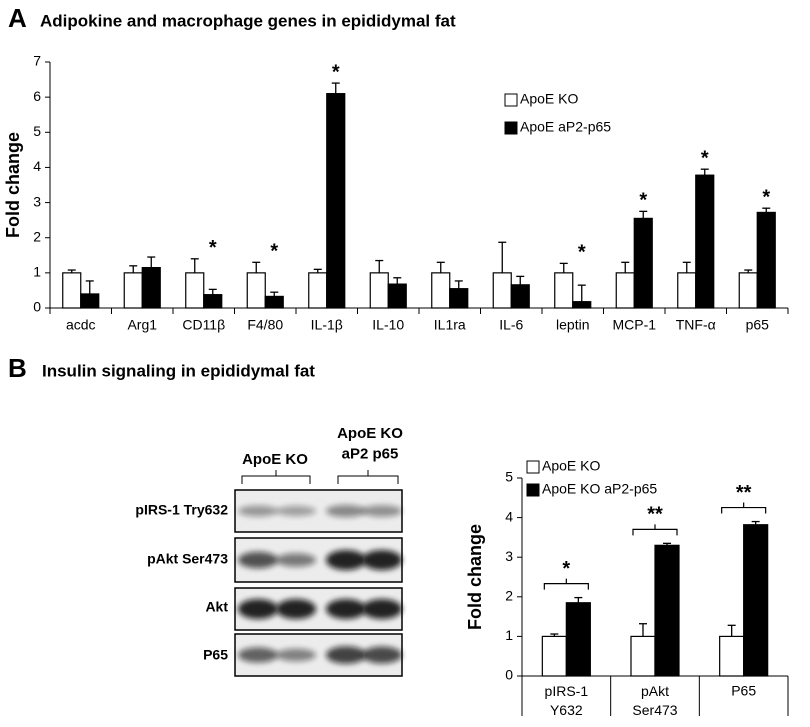 Image resolution: width=810 pixels, height=727 pixels. Describe the element at coordinates (327, 325) in the screenshot. I see `x-tick-label: IL-1β` at that location.